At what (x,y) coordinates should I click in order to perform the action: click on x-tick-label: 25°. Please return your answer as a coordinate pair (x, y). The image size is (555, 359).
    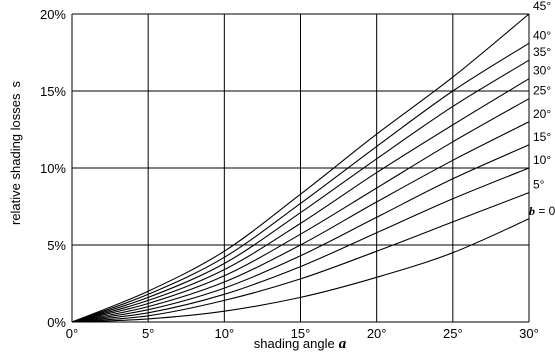
    Looking at the image, I should click on (453, 333).